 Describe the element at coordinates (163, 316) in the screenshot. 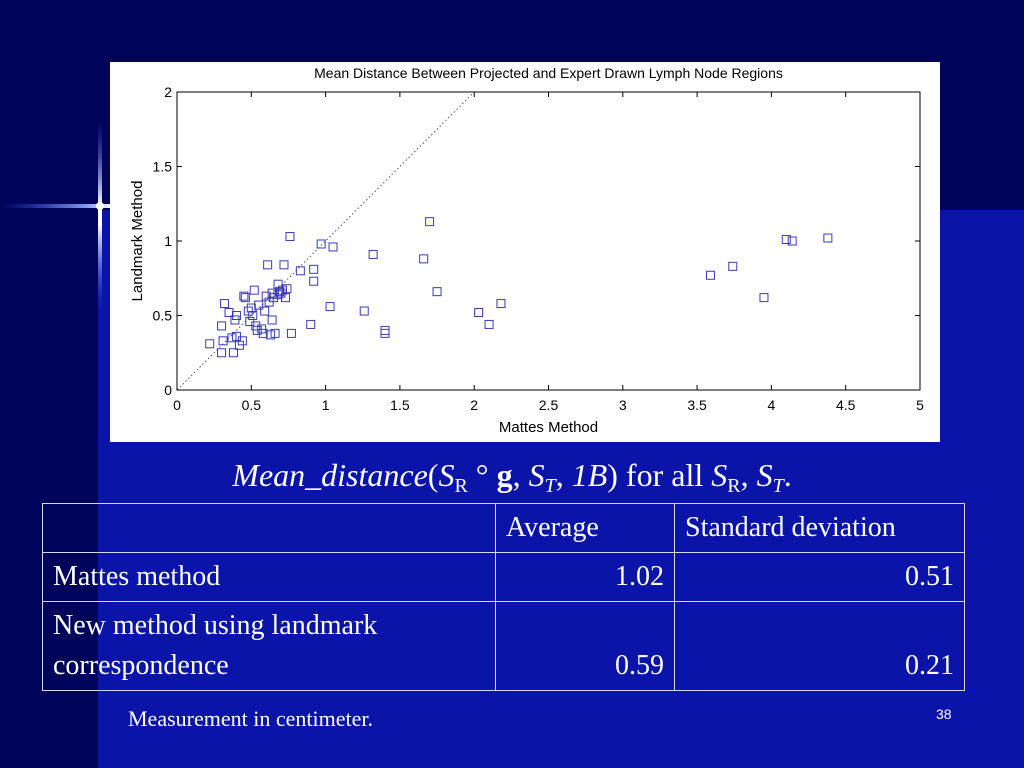

I see `y-tick-label: 0.5` at that location.